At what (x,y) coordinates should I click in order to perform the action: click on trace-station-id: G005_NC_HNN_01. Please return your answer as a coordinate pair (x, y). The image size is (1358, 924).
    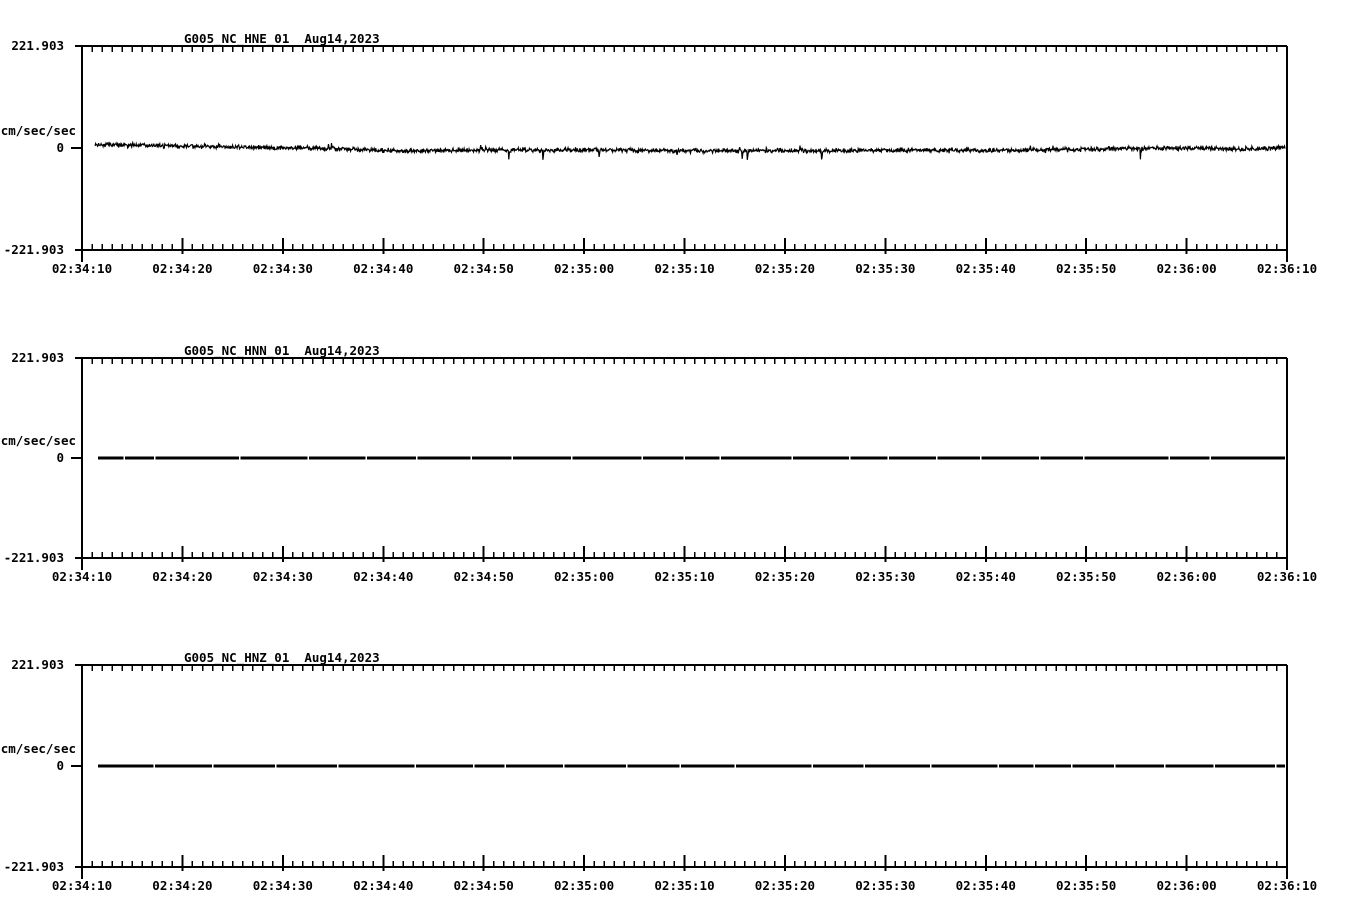
    Looking at the image, I should click on (237, 350).